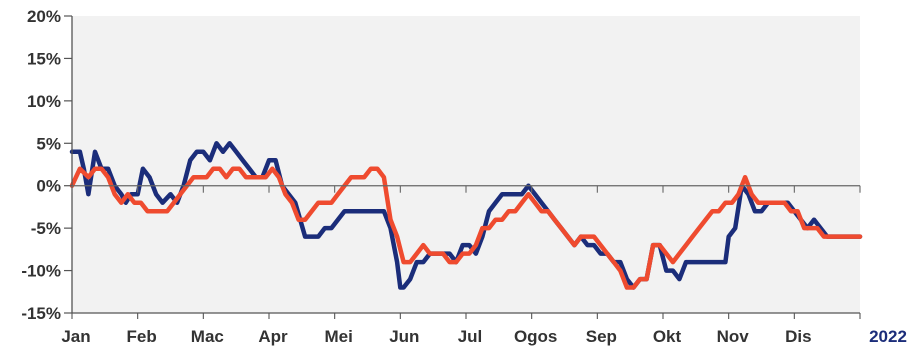 The height and width of the screenshot is (353, 919). What do you see at coordinates (535, 336) in the screenshot?
I see `x-tick-label: Ogos` at bounding box center [535, 336].